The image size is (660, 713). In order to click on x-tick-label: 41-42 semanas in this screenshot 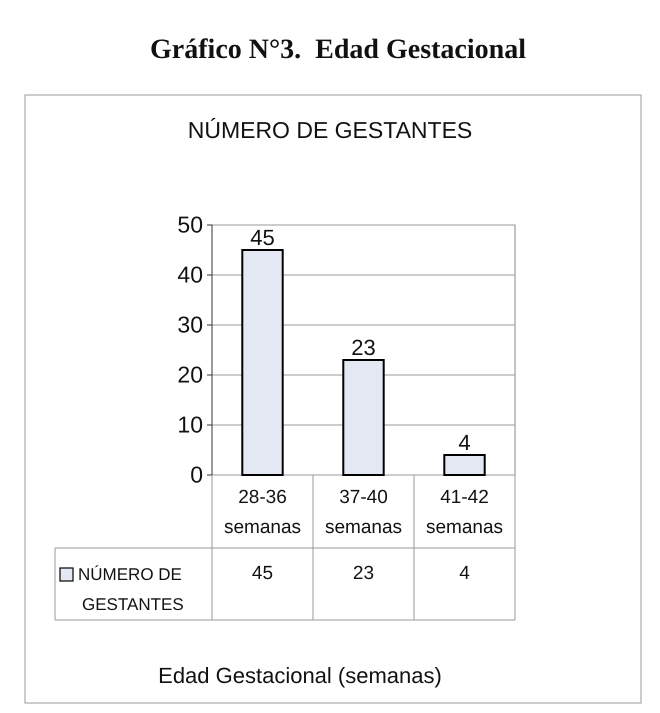, I will do `click(465, 512)`.